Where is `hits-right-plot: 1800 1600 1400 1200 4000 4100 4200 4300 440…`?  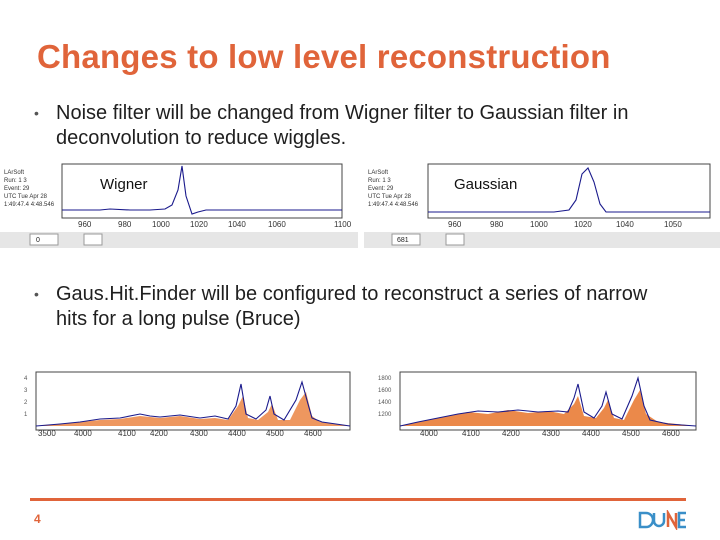
hits-right-plot: 1800 1600 1400 1200 4000 4100 4200 4300 440… is located at coordinates (537, 404).